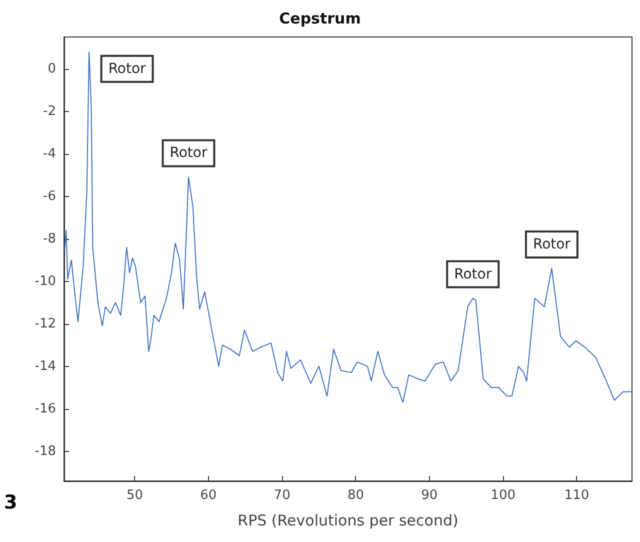 Image resolution: width=640 pixels, height=542 pixels. Describe the element at coordinates (134, 495) in the screenshot. I see `x-tick-label: 50` at that location.